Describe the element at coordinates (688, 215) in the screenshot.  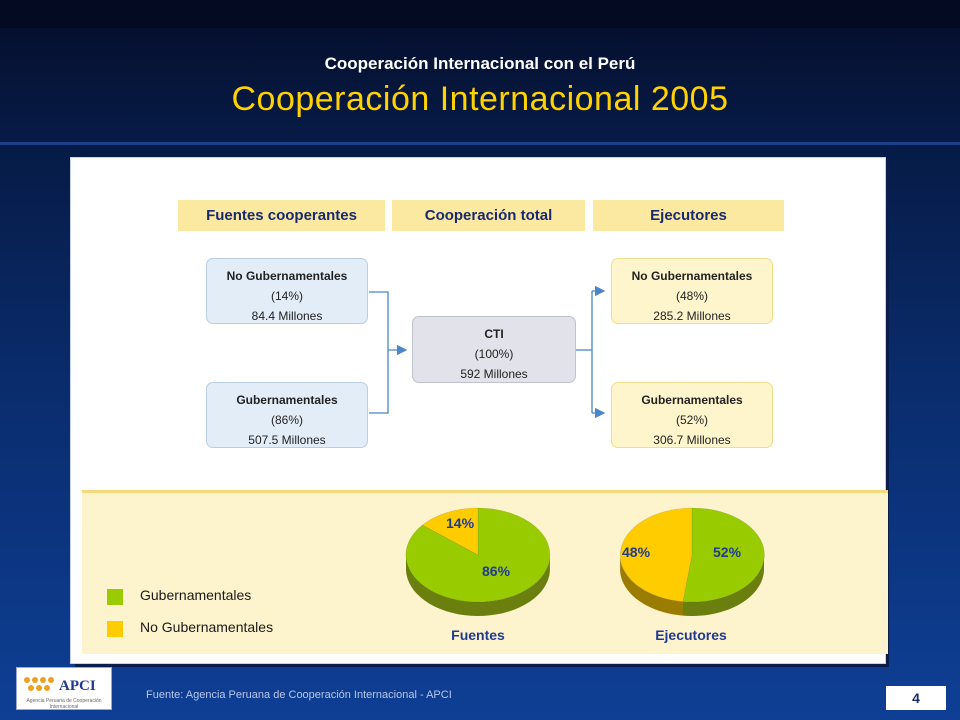
I see `header-ejecutores: Ejecutores` at that location.